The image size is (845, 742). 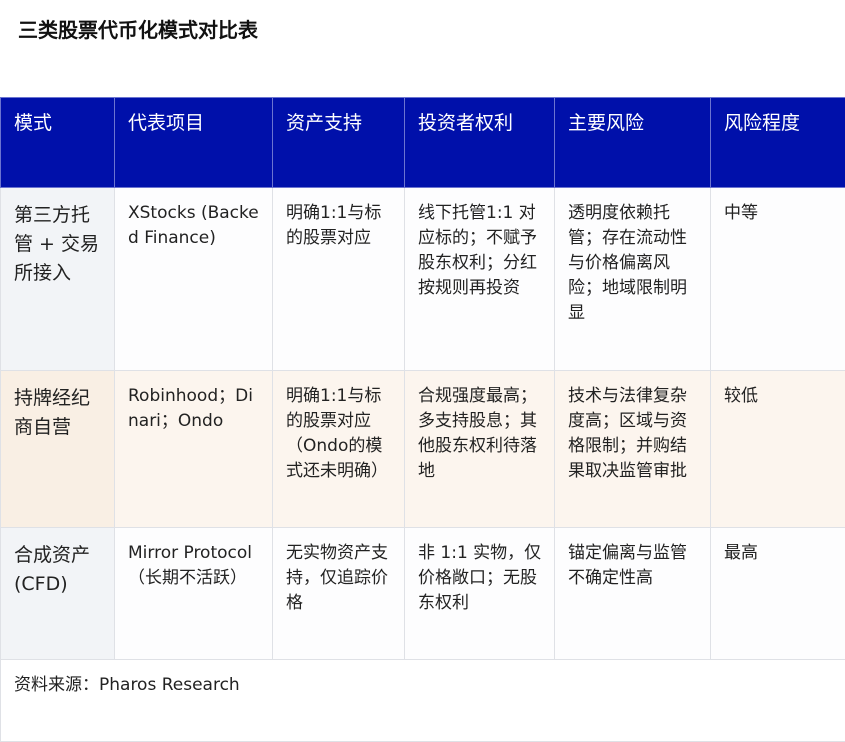 I want to click on cell-asset-backing: 无实物资产支持，仅追踪价格, so click(x=338, y=593).